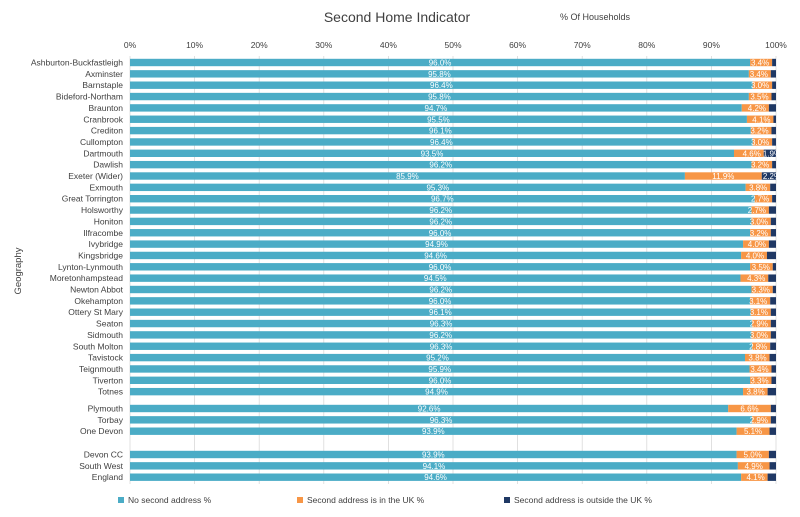  Describe the element at coordinates (366, 500) in the screenshot. I see `legend-label: Second address is in the UK %` at that location.